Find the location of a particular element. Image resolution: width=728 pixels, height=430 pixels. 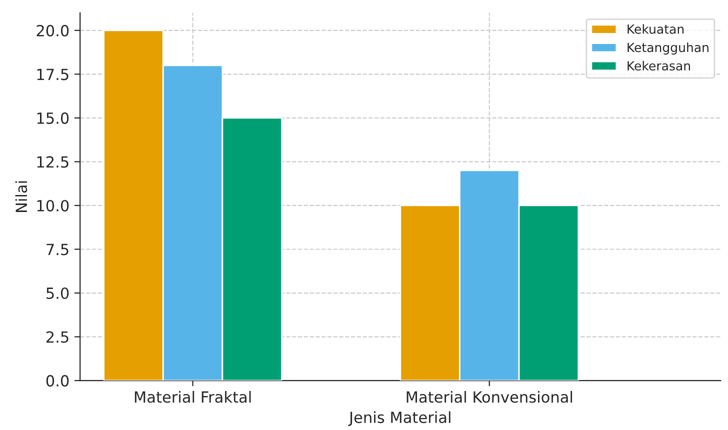

x-tick-label: Material Konvensional is located at coordinates (489, 396).